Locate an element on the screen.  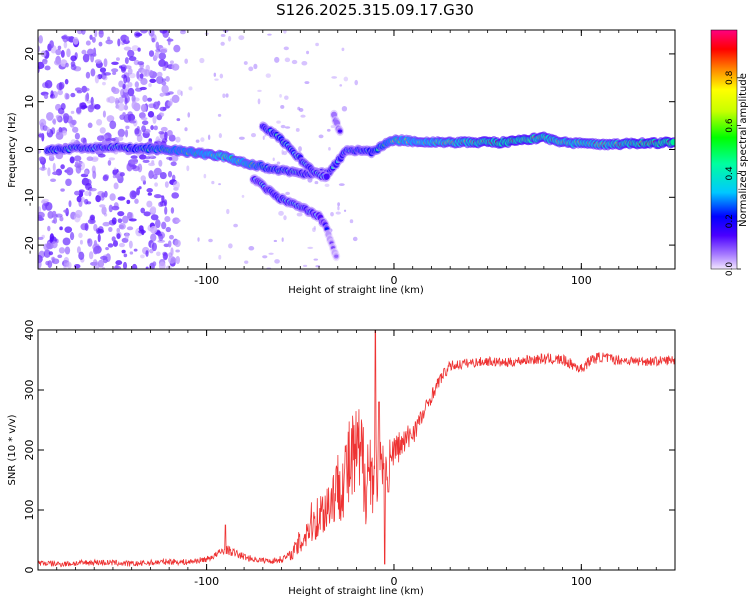
snr-ytick-label: 300 is located at coordinates (29, 390).